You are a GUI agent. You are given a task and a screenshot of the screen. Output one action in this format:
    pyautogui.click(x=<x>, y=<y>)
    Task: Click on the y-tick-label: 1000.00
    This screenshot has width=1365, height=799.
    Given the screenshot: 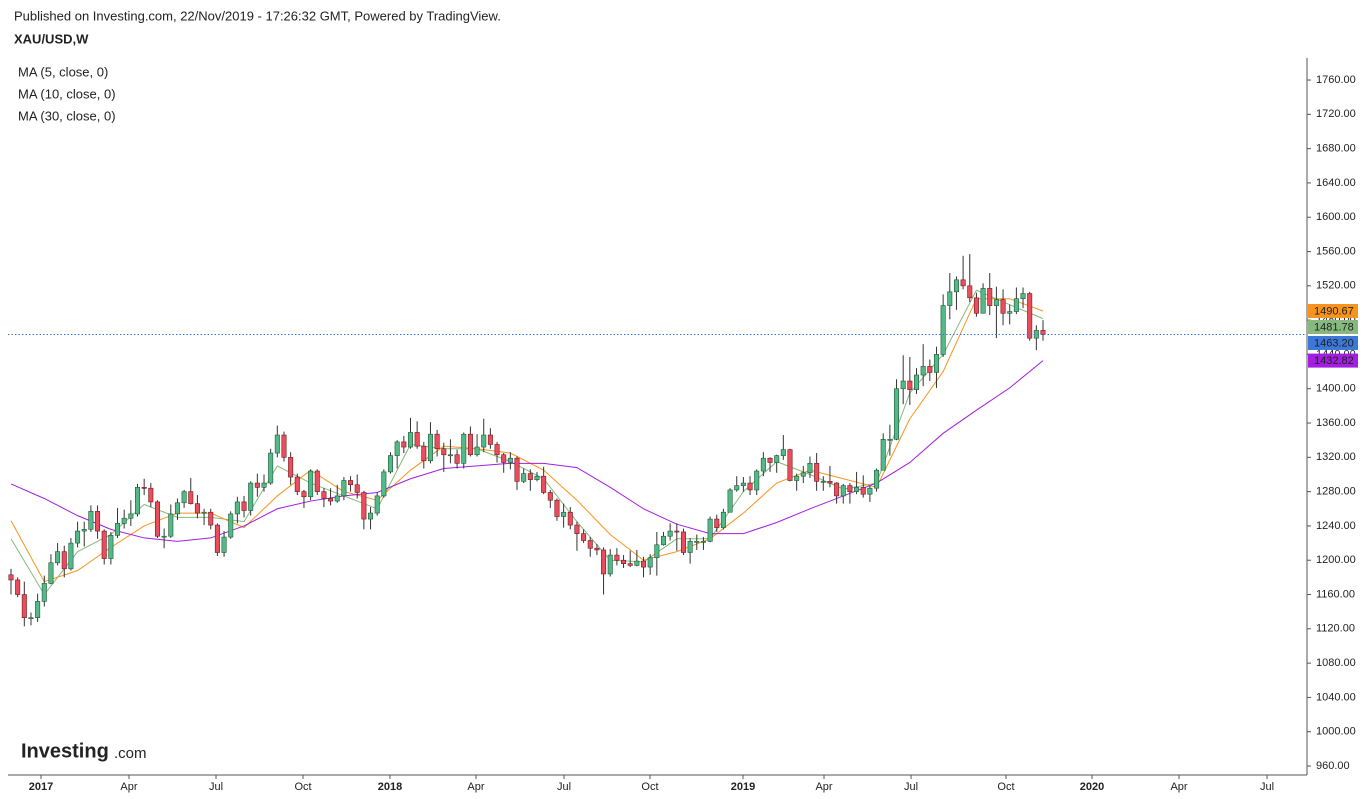 What is the action you would take?
    pyautogui.click(x=1336, y=732)
    